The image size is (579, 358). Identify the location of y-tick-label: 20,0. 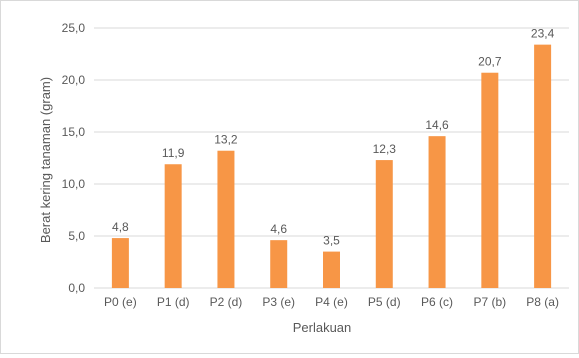
(74, 80).